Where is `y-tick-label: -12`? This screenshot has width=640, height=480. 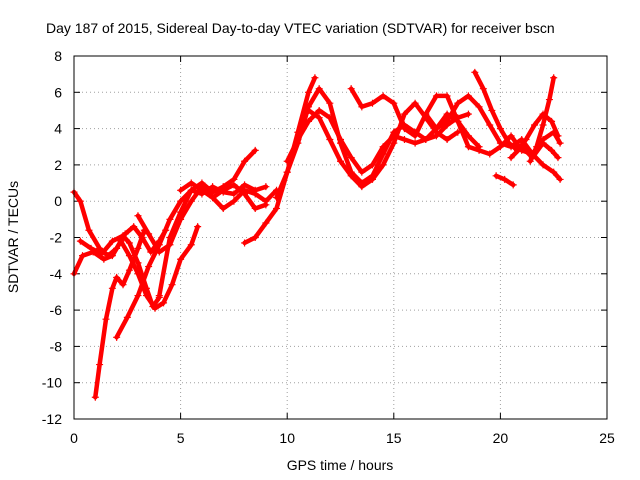 y-tick-label: -12 is located at coordinates (52, 419).